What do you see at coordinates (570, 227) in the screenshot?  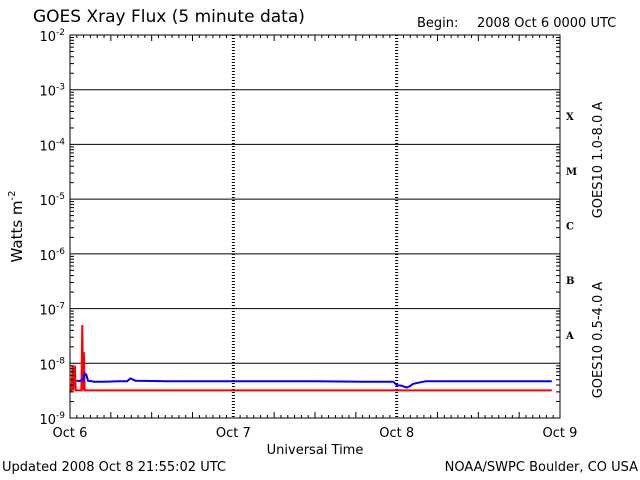 I see `flare-class-label: C` at bounding box center [570, 227].